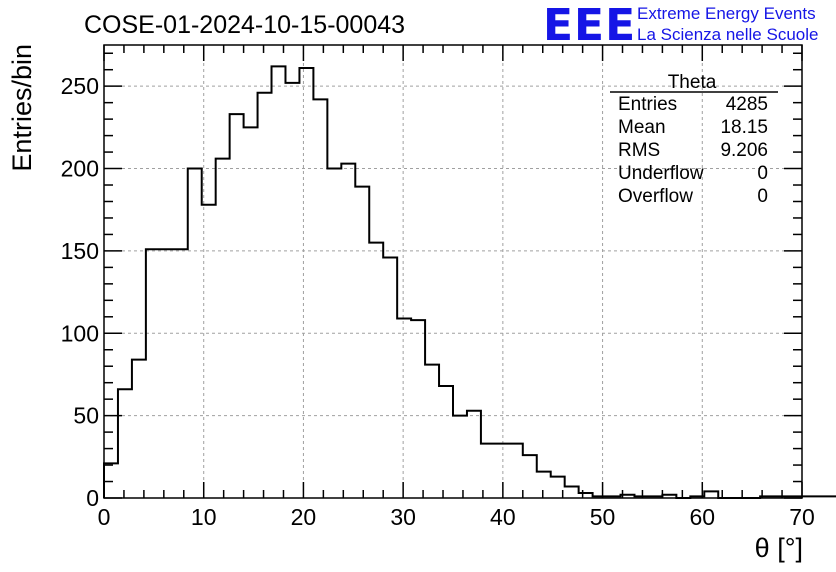 Image resolution: width=836 pixels, height=572 pixels. Describe the element at coordinates (80, 251) in the screenshot. I see `y-tick-label: 150` at that location.